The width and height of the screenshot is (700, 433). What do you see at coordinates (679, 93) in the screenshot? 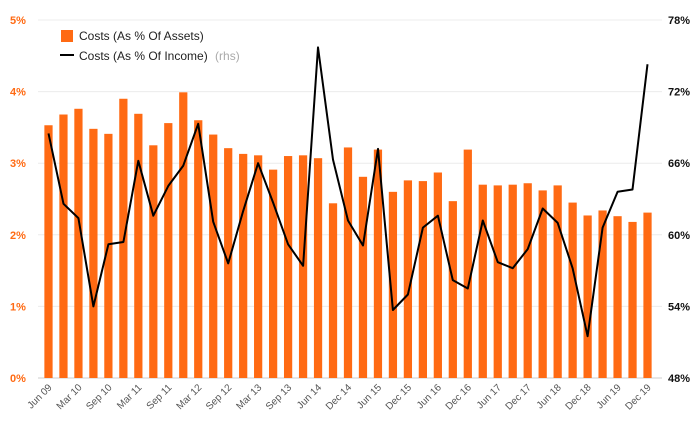
I see `right-tick-label: 72%` at bounding box center [679, 93].